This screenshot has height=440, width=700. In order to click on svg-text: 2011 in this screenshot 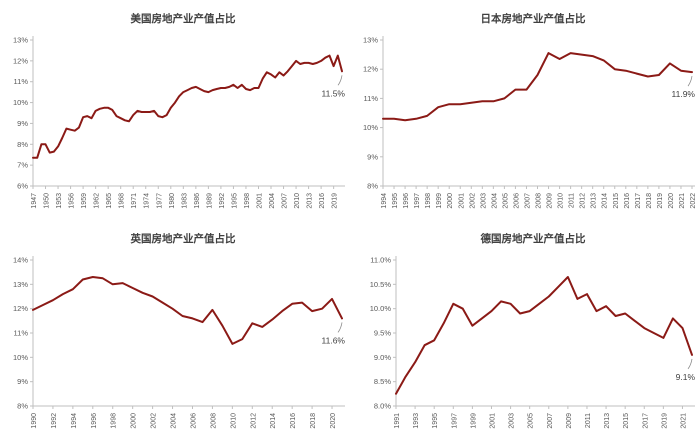, I will do `click(572, 200)`.